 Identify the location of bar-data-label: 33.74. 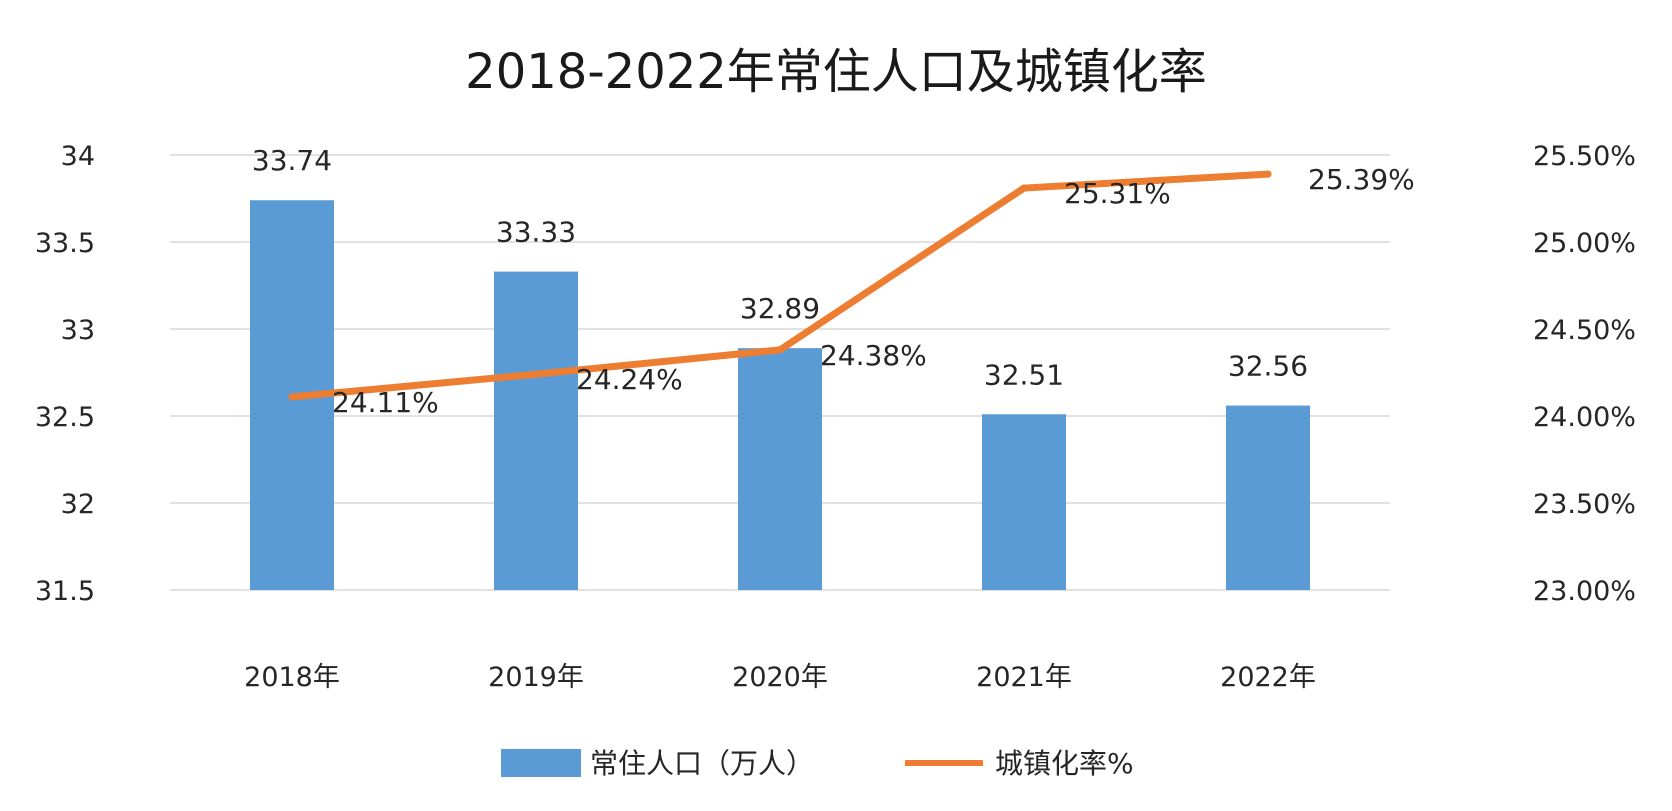
(292, 160).